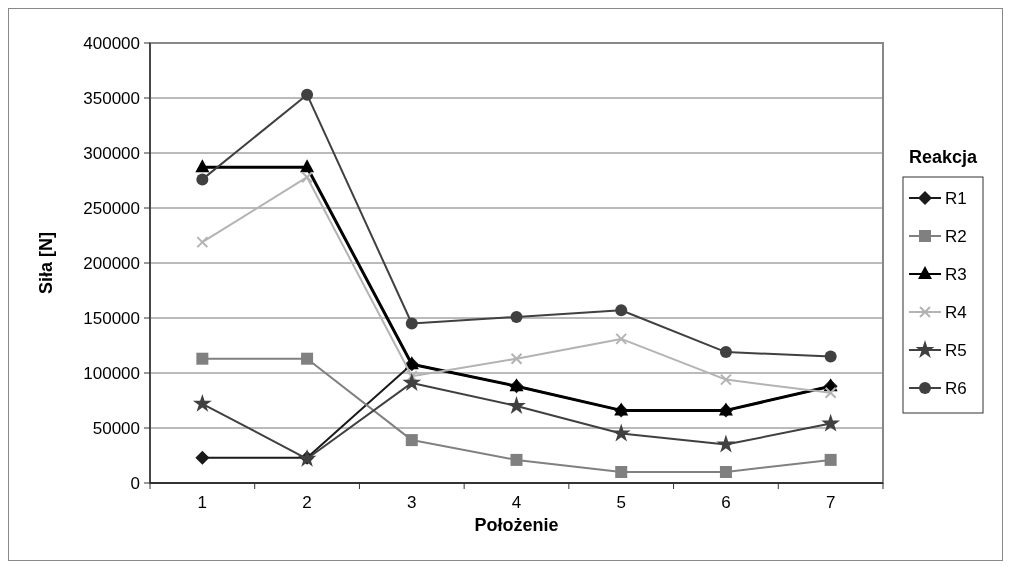 The width and height of the screenshot is (1013, 571). I want to click on x-tick-label: 2, so click(307, 502).